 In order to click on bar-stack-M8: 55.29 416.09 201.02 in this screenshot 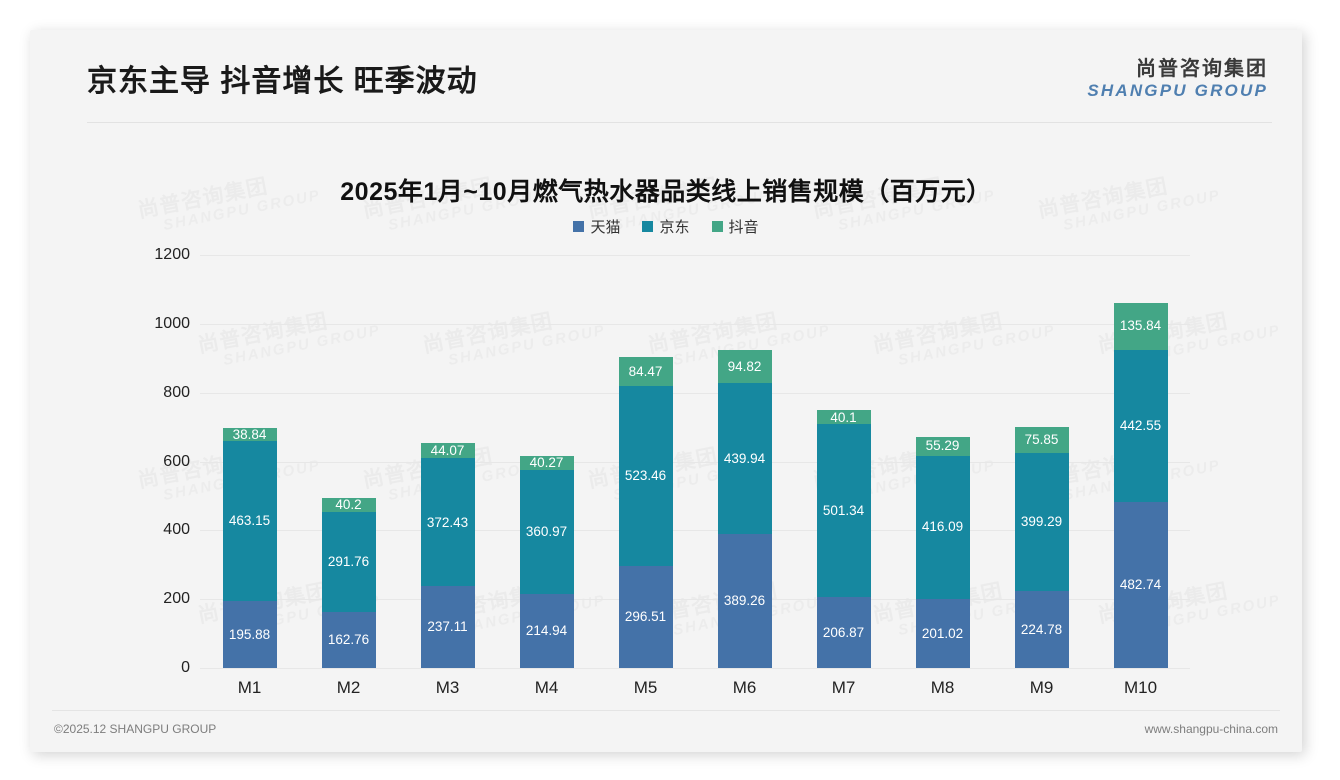, I will do `click(942, 552)`.